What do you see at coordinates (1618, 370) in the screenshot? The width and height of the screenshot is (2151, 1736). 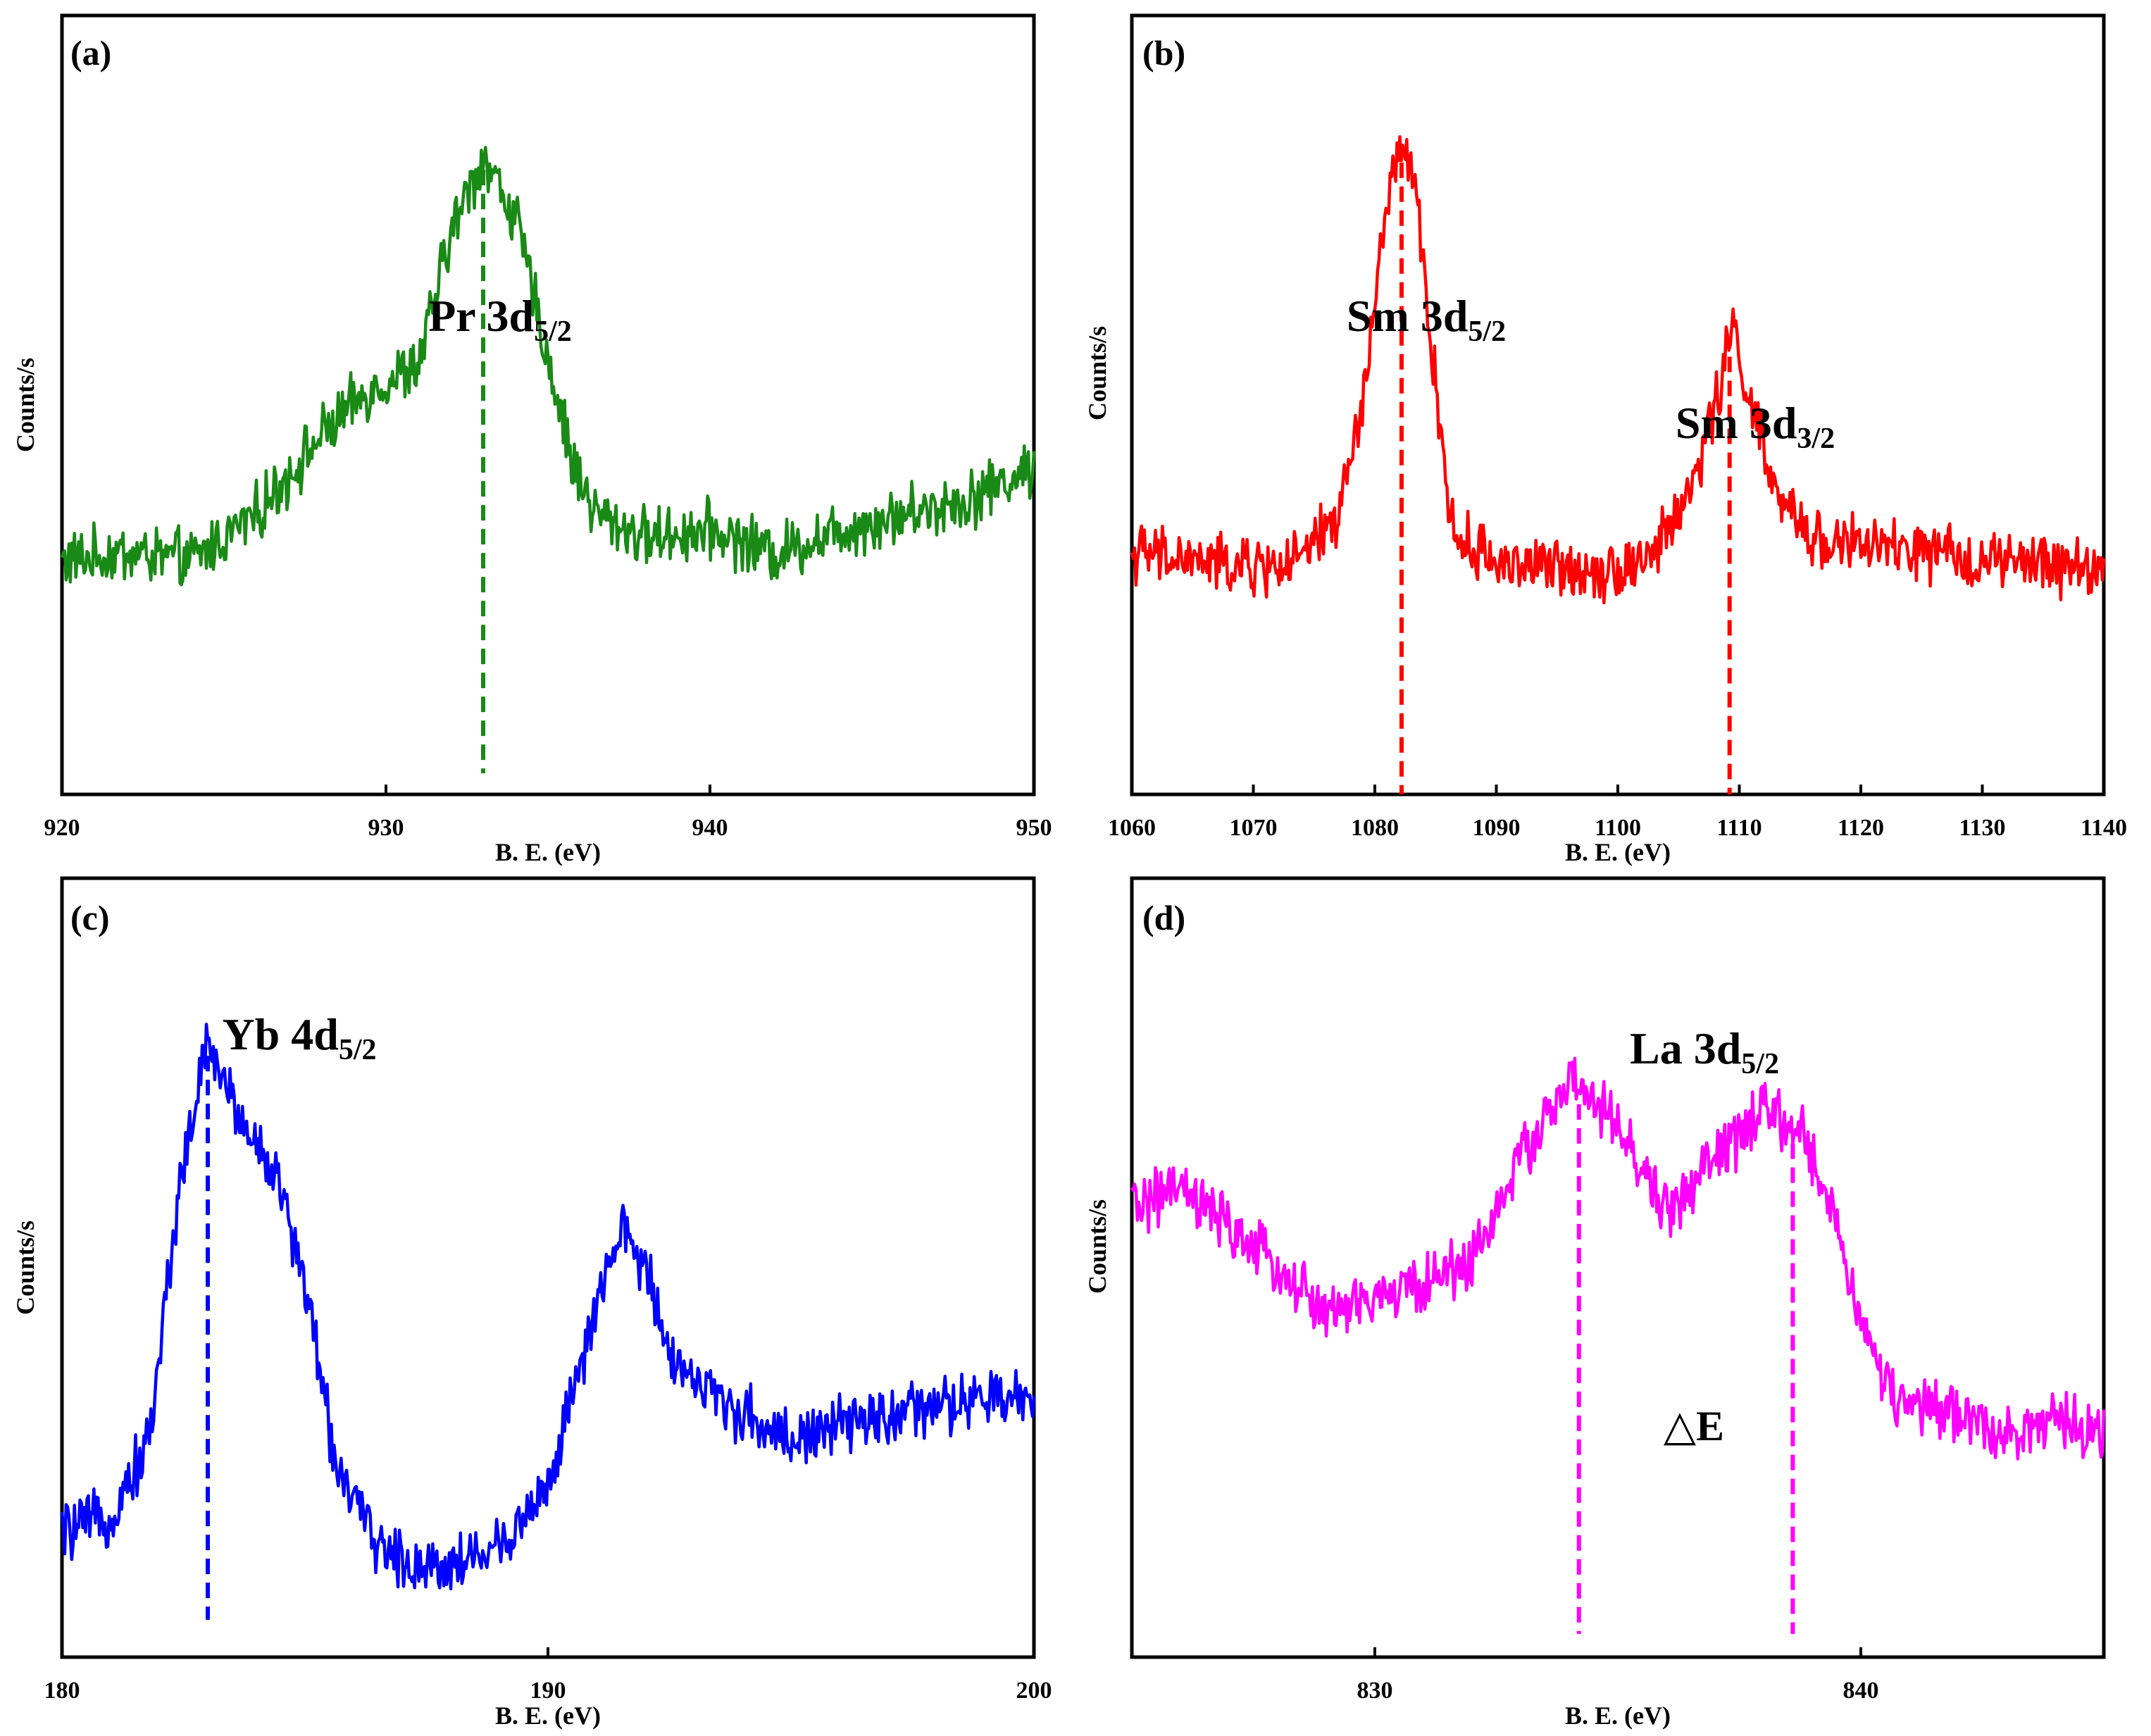 I see `series-line-b` at bounding box center [1618, 370].